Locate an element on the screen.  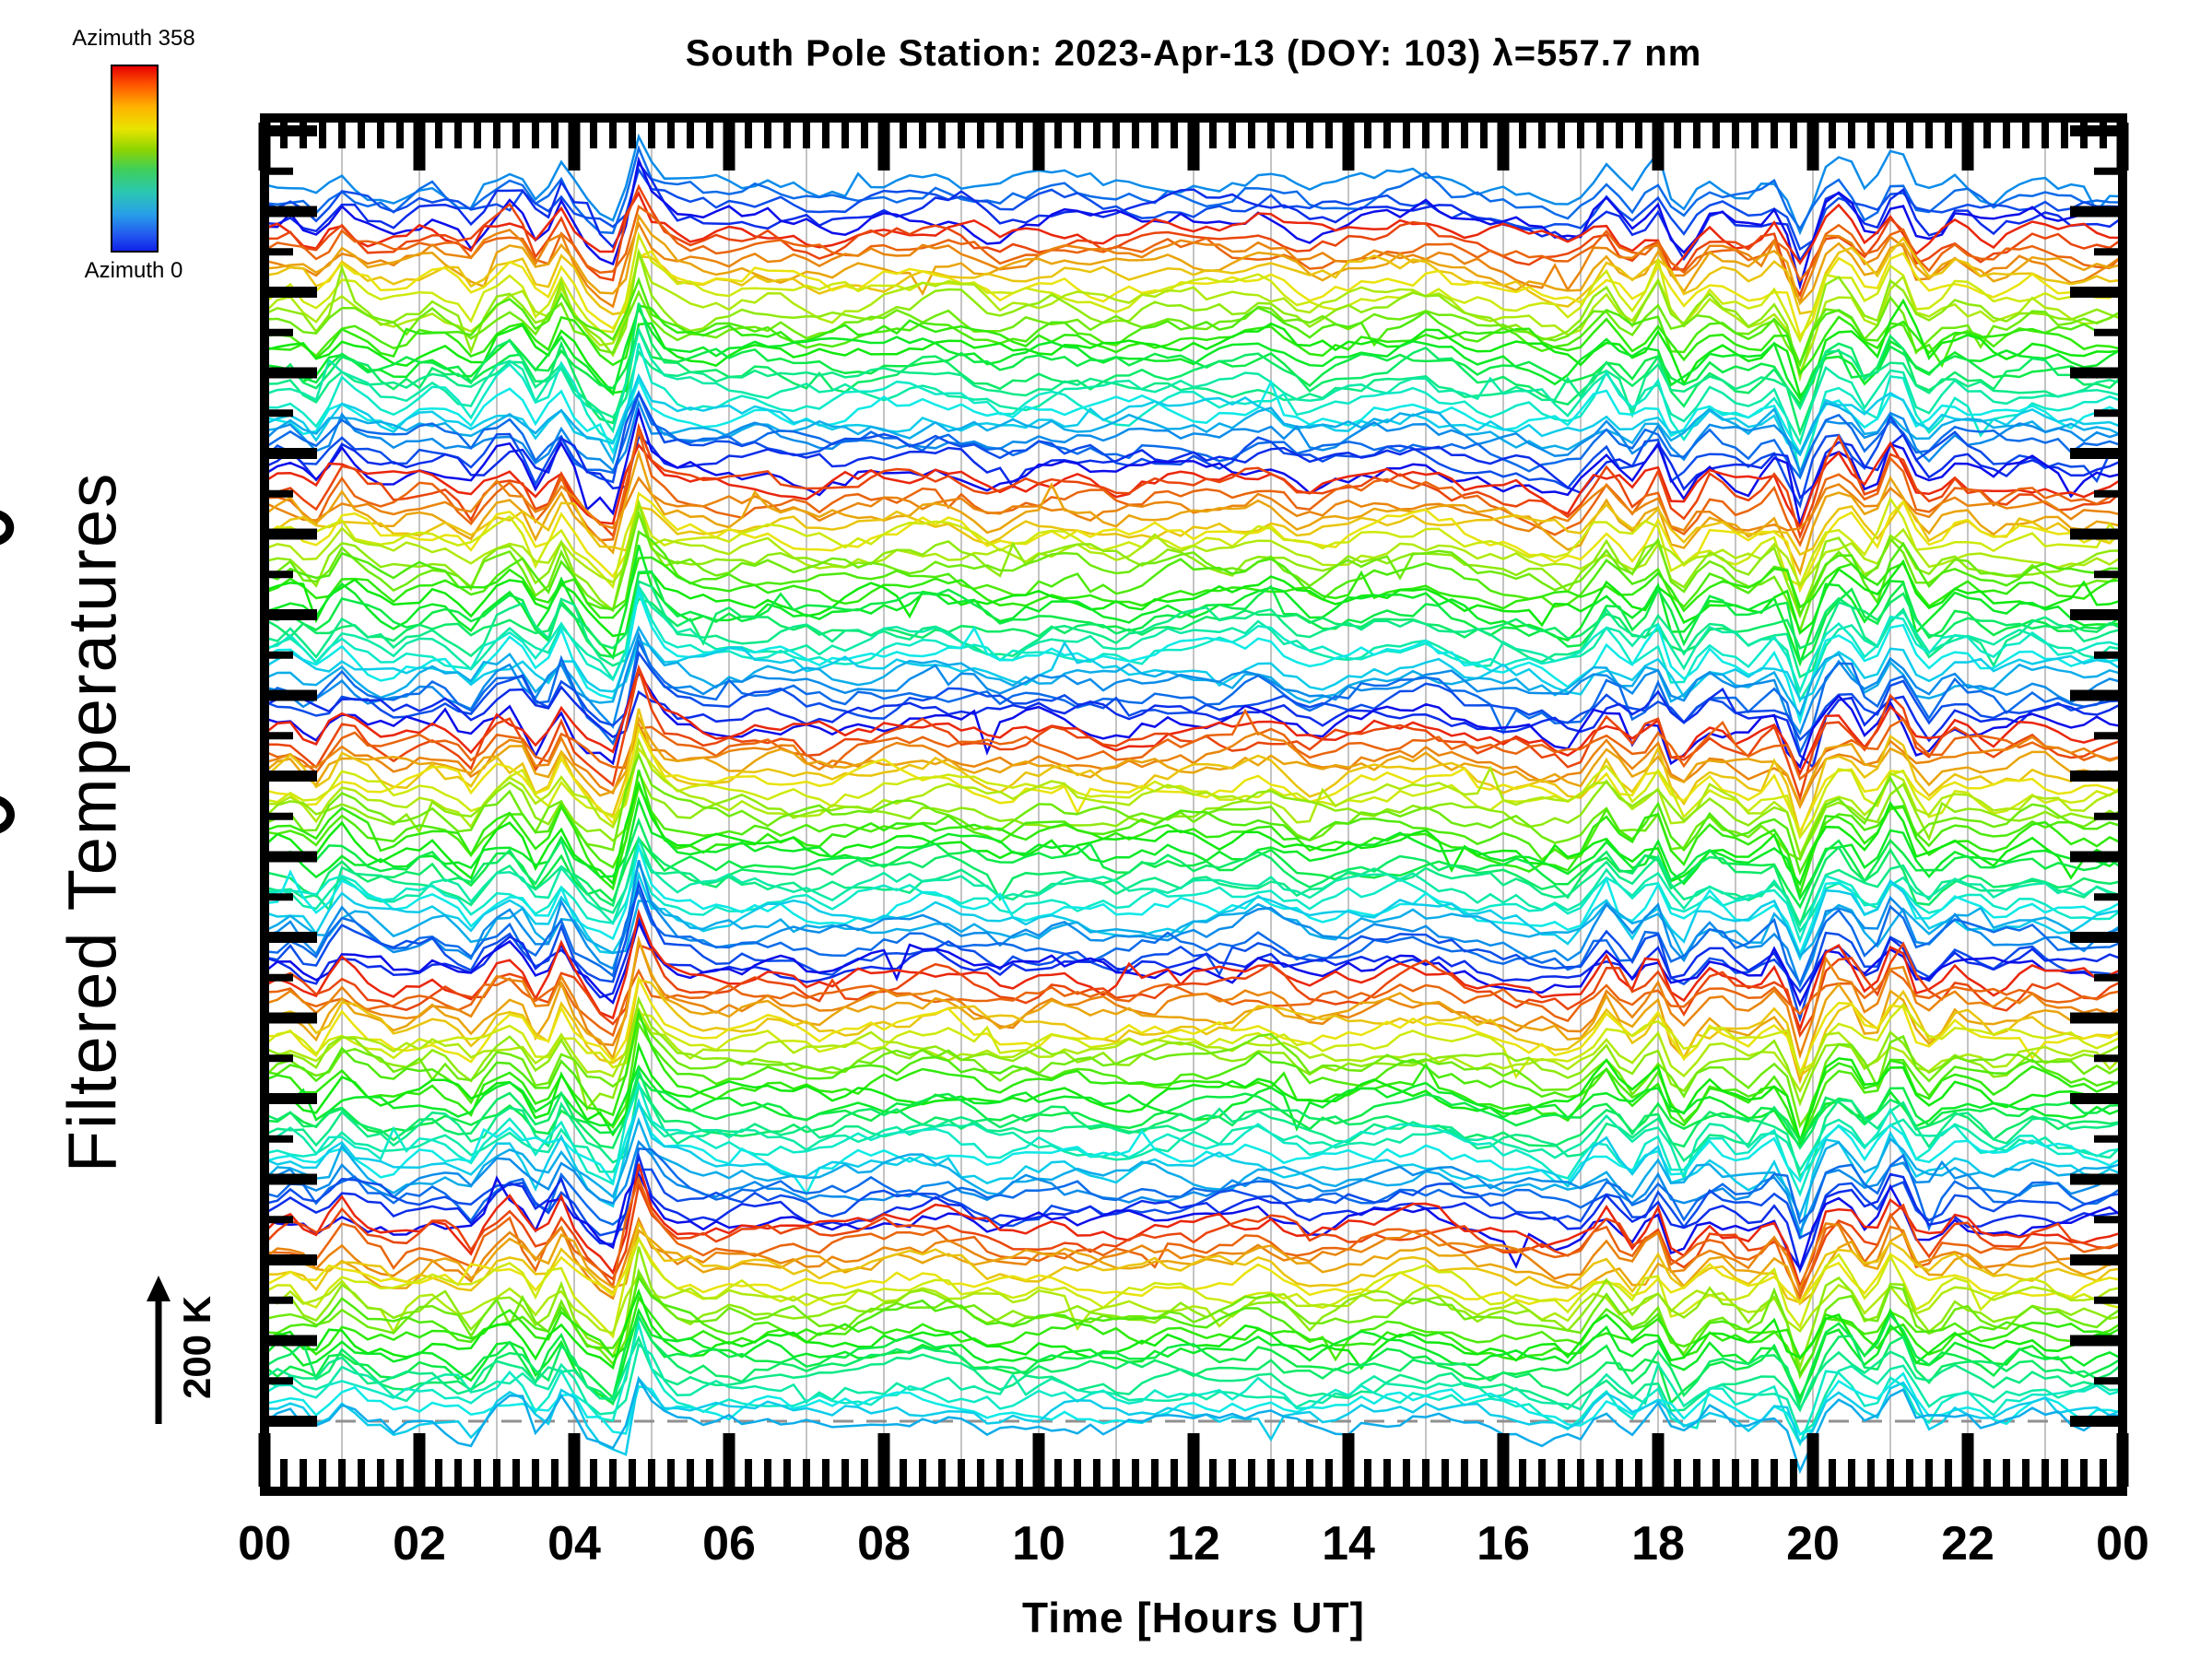
x-tick-label: 18 is located at coordinates (1658, 1544).